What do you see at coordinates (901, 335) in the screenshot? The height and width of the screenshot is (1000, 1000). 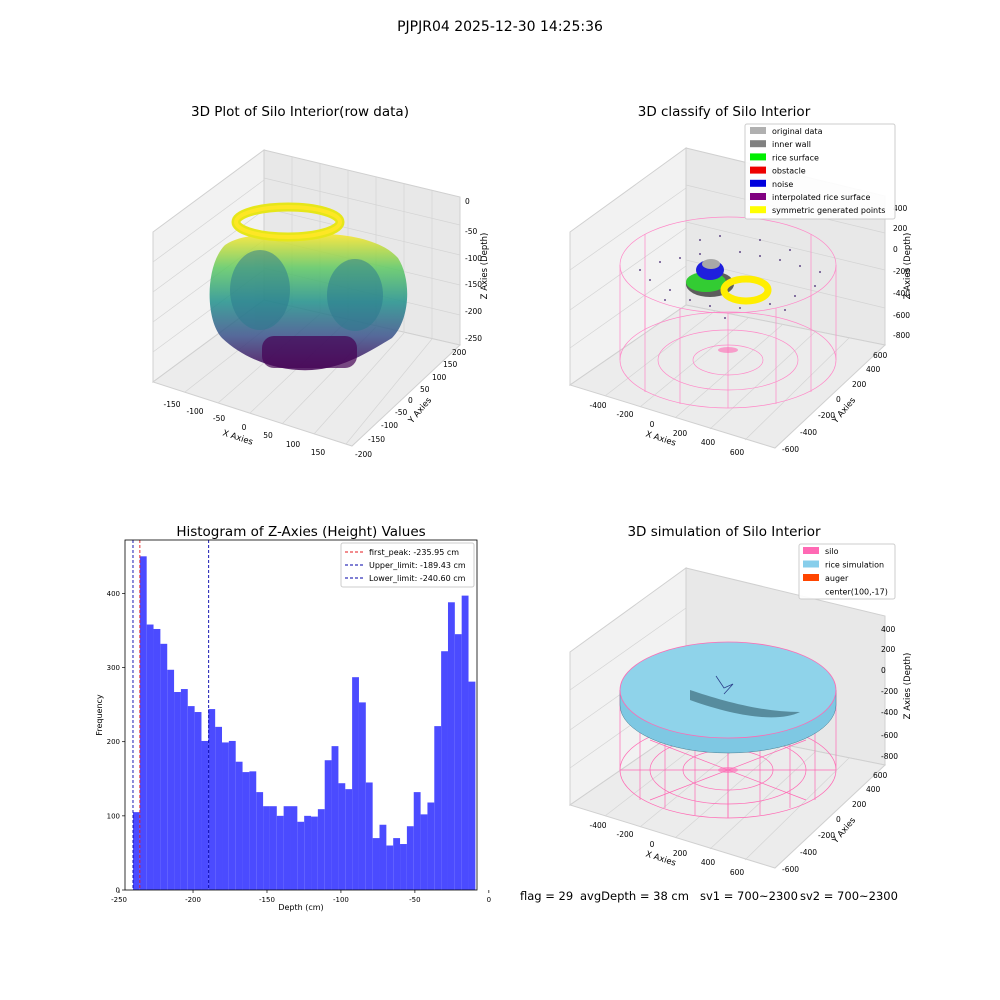 I see `svg-text: -800` at bounding box center [901, 335].